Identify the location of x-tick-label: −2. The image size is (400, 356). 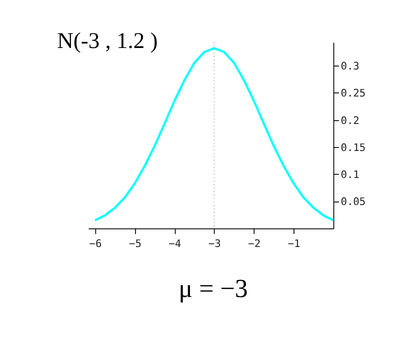
(254, 244).